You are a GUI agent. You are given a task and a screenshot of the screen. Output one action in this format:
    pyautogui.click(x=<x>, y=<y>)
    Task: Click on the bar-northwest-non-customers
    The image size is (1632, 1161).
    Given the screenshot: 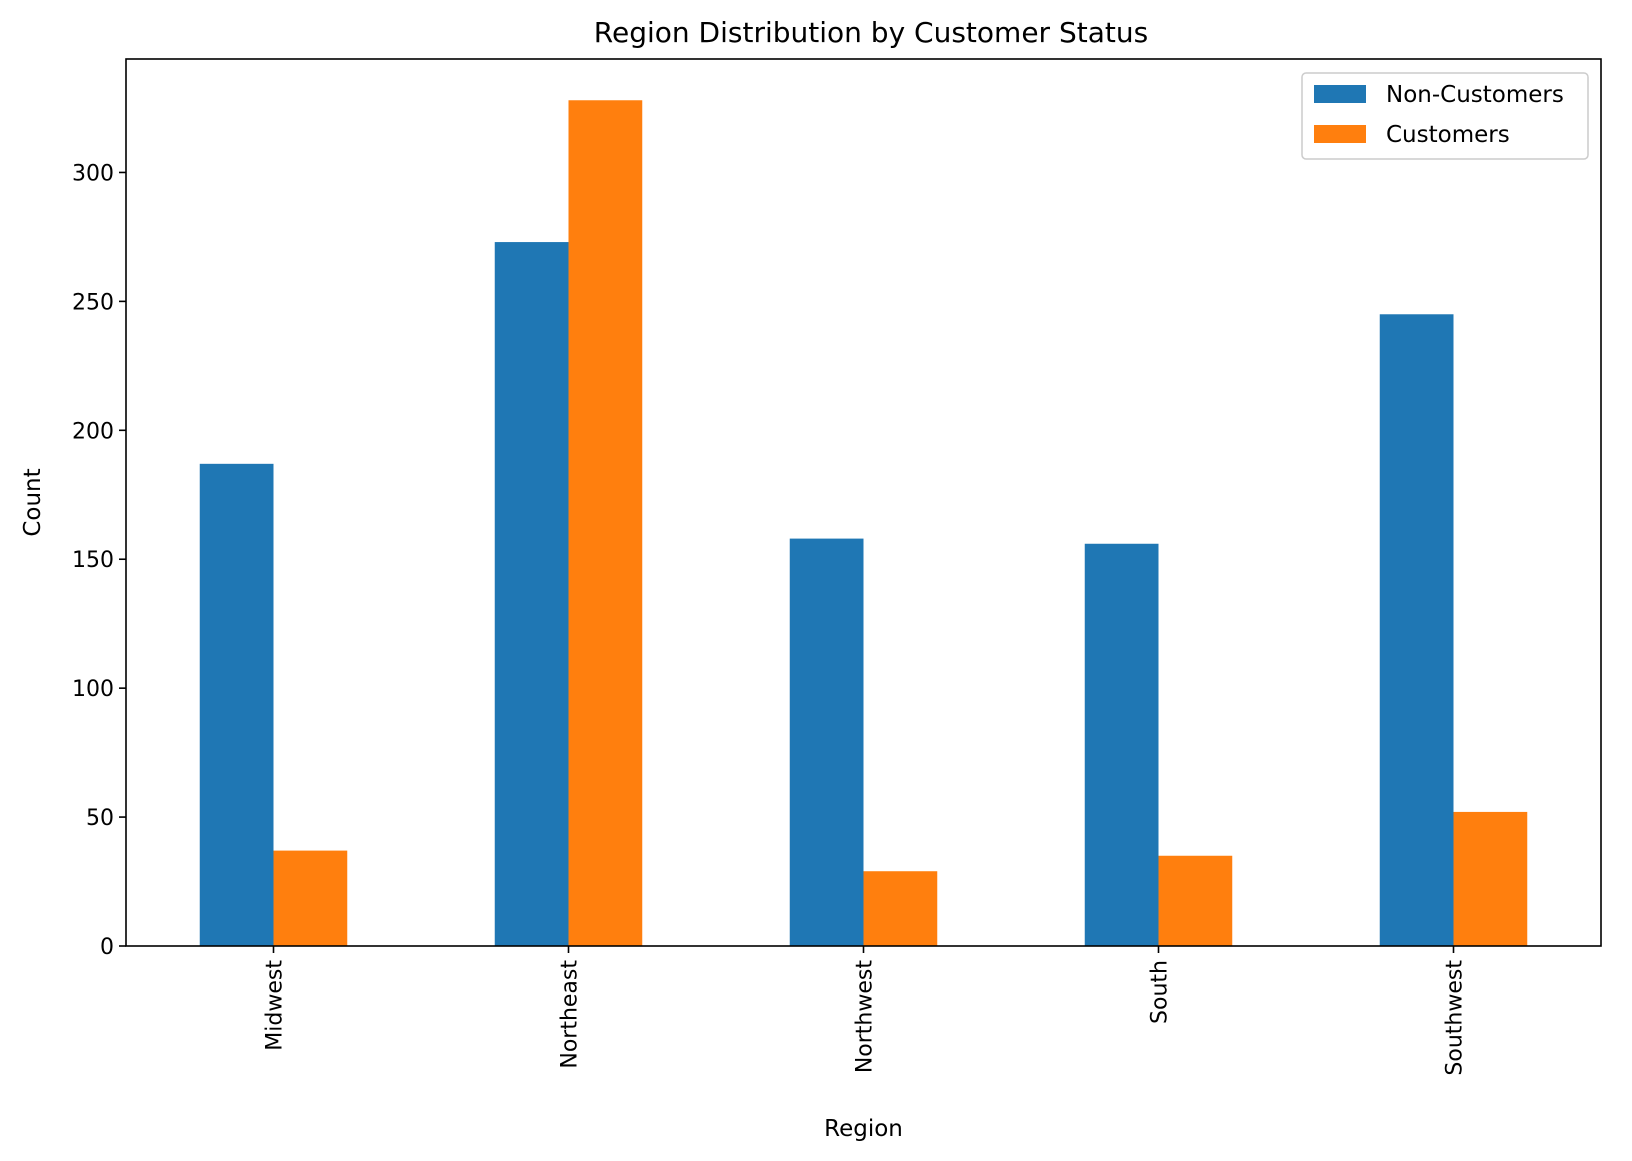 What is the action you would take?
    pyautogui.click(x=826, y=742)
    